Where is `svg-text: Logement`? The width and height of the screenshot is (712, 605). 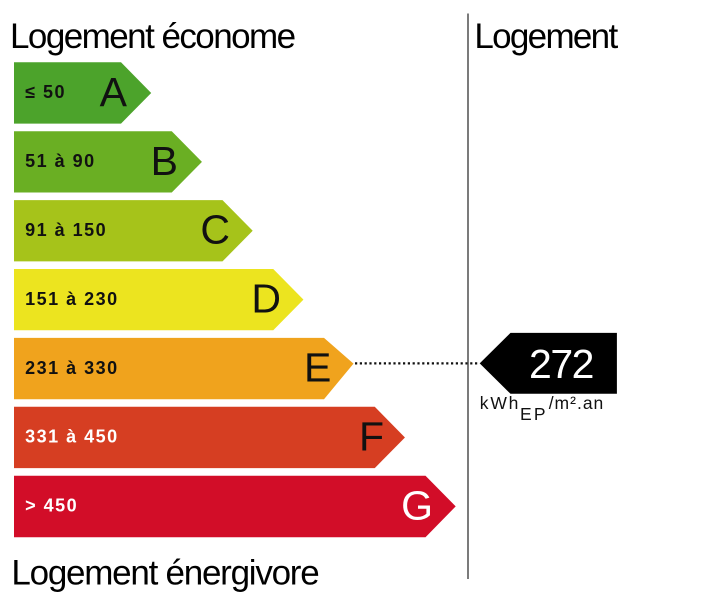
svg-text: Logement is located at coordinates (546, 36).